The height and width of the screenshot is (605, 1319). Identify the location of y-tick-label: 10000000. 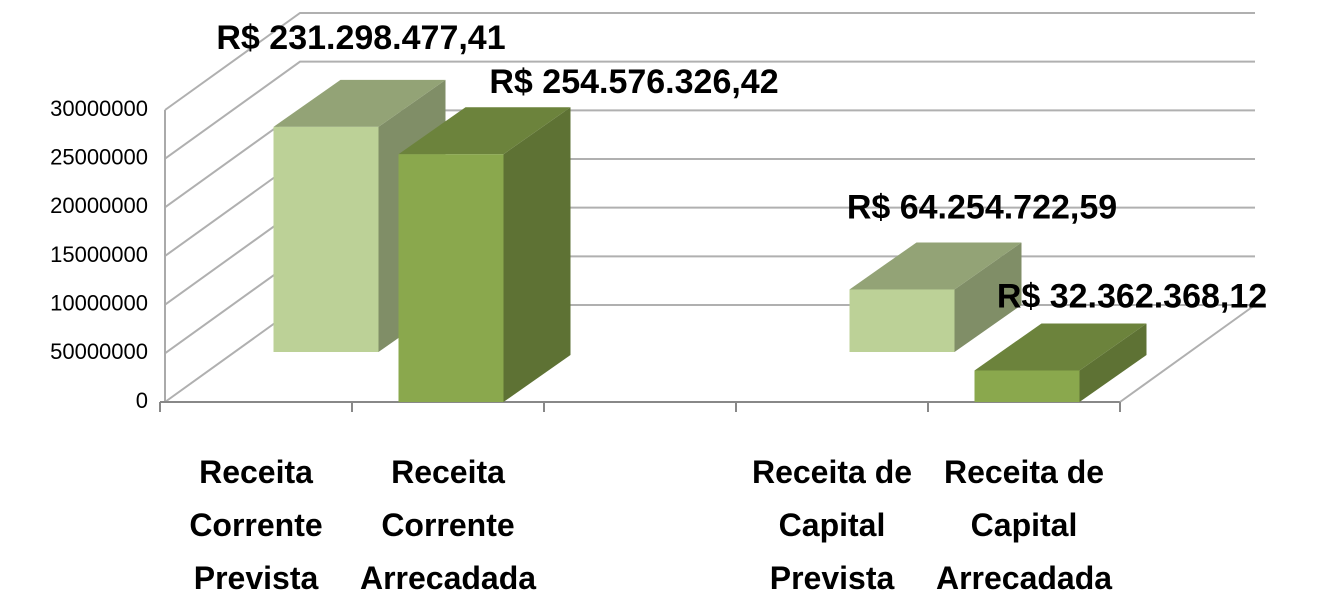
(99, 302).